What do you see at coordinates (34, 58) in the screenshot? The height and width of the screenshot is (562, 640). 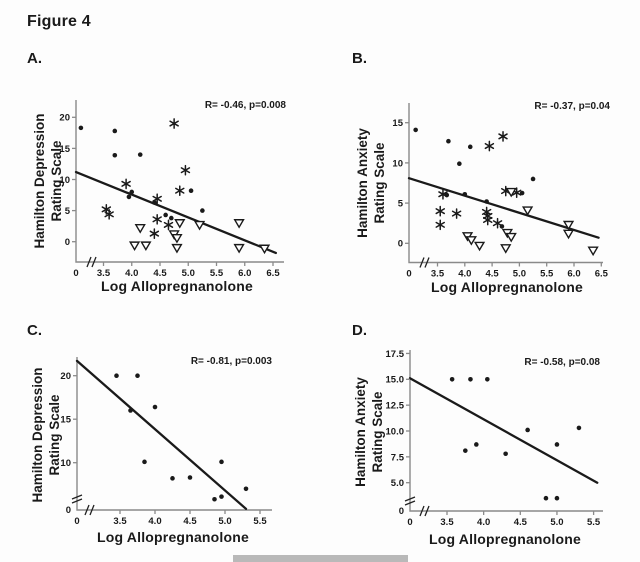 I see `panel-label-a: A.` at bounding box center [34, 58].